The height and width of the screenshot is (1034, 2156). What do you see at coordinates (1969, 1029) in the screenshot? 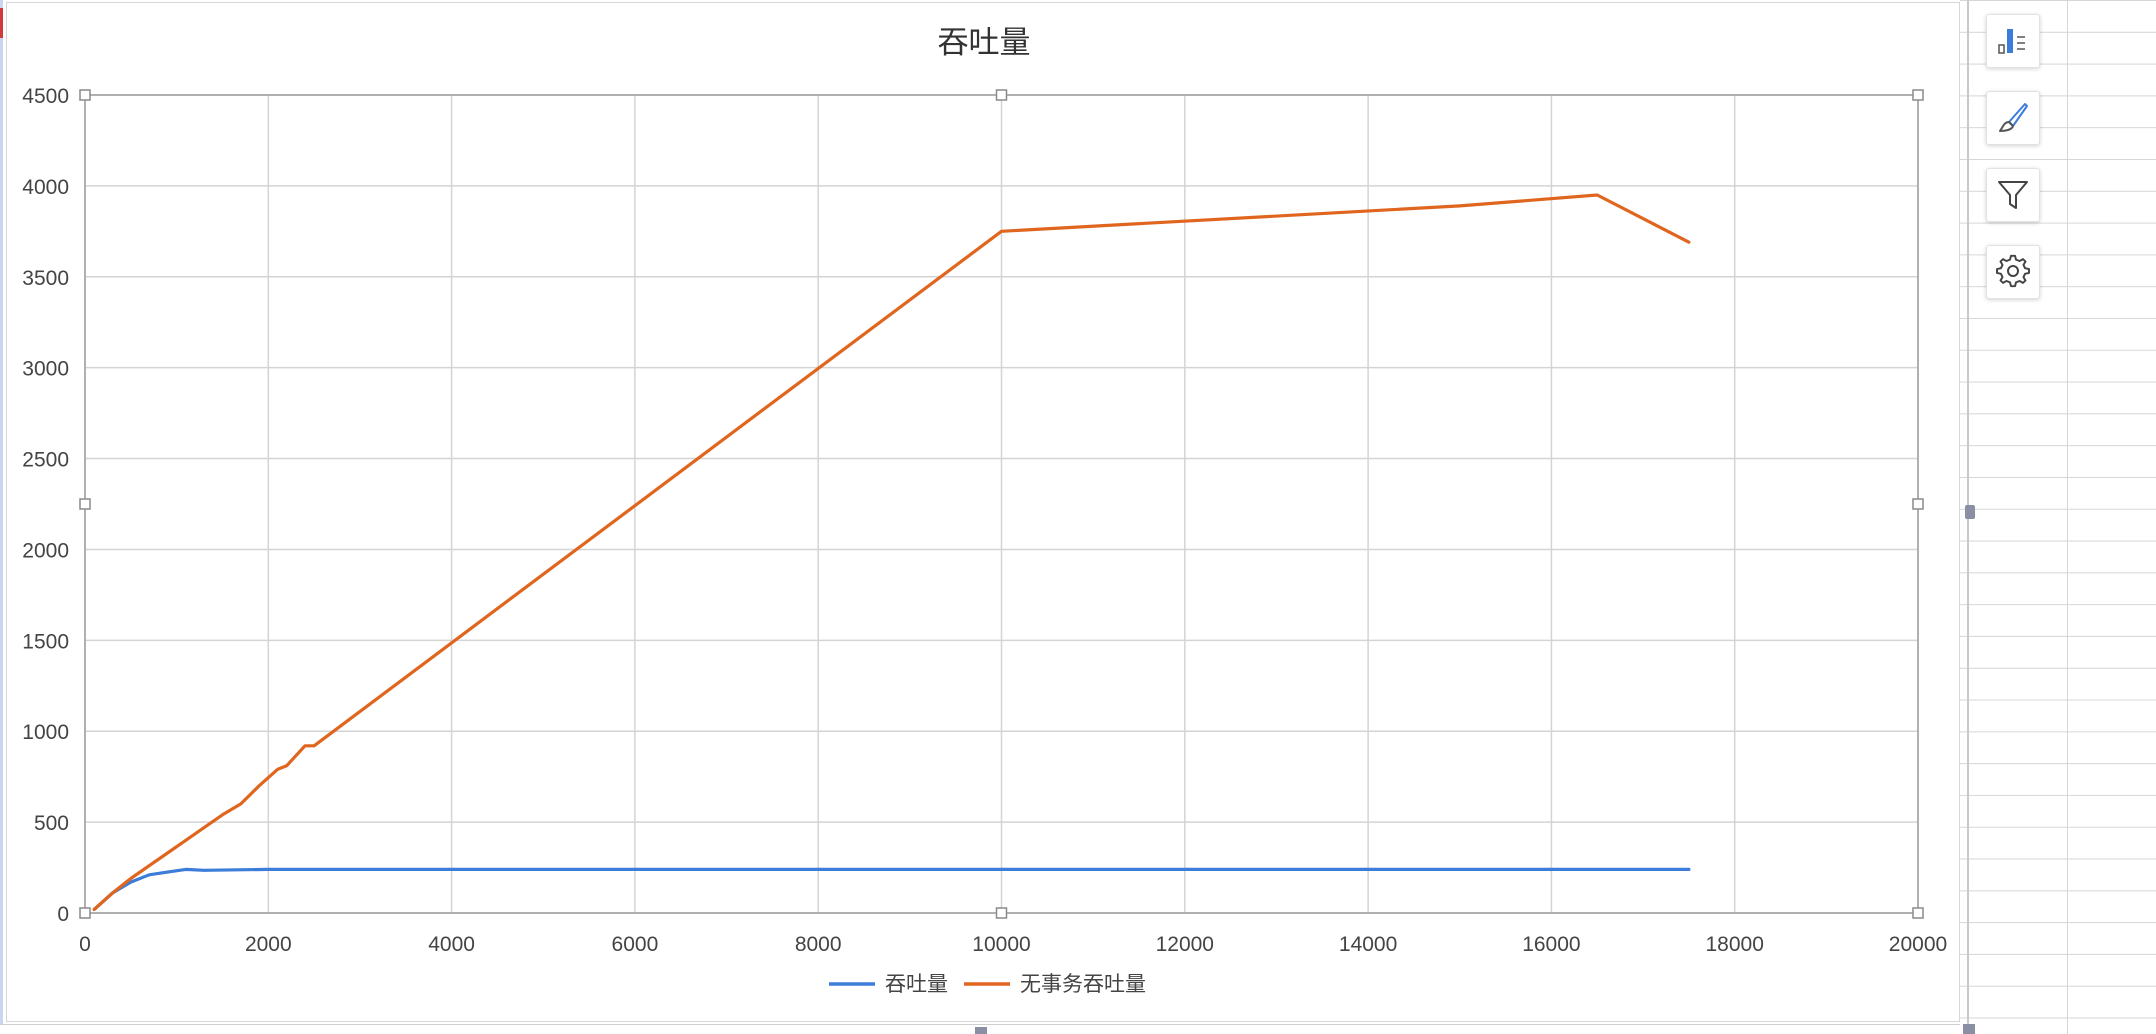
I see `corner-resize-handle` at bounding box center [1969, 1029].